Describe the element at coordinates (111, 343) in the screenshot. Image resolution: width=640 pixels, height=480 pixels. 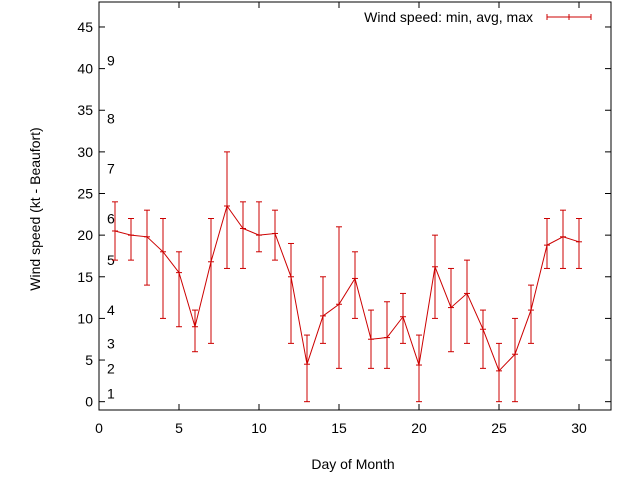
I see `beaufort-label: 3` at that location.